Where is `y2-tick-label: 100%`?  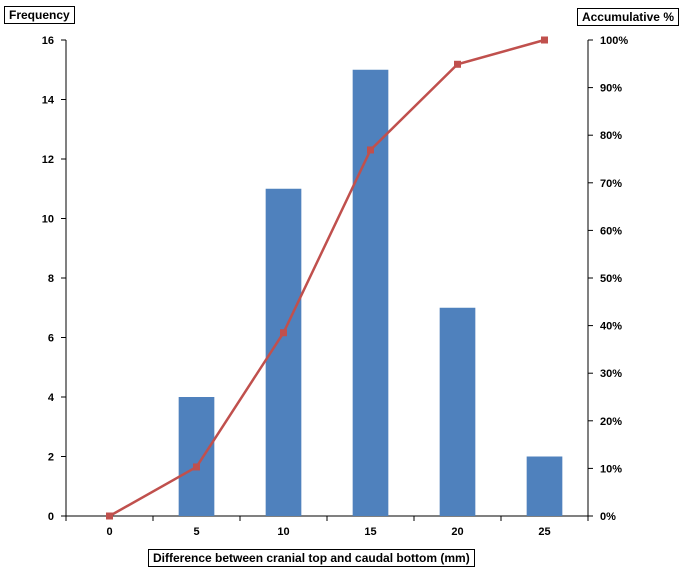 y2-tick-label: 100% is located at coordinates (614, 41).